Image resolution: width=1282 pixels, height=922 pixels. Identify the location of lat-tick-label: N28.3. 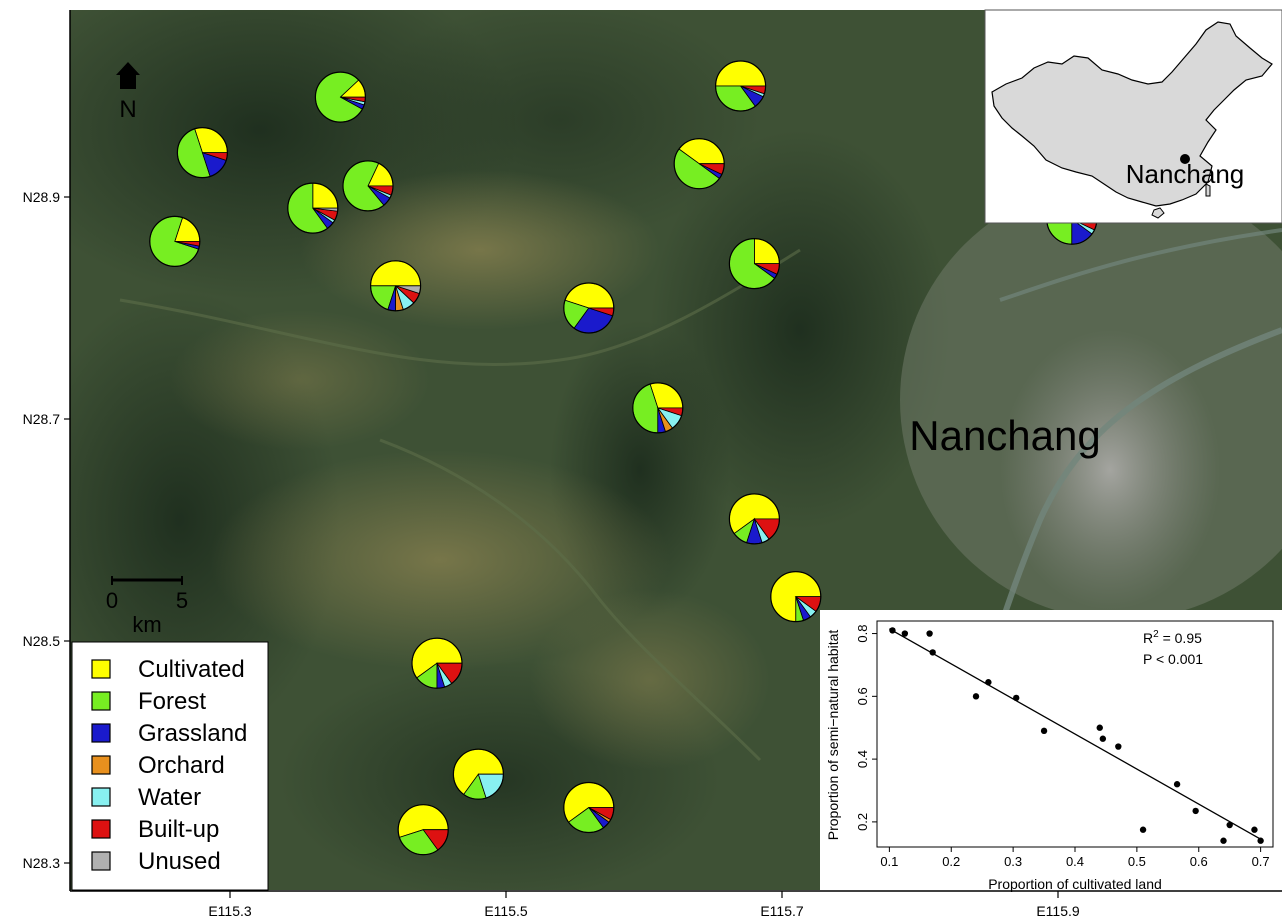
(42, 863).